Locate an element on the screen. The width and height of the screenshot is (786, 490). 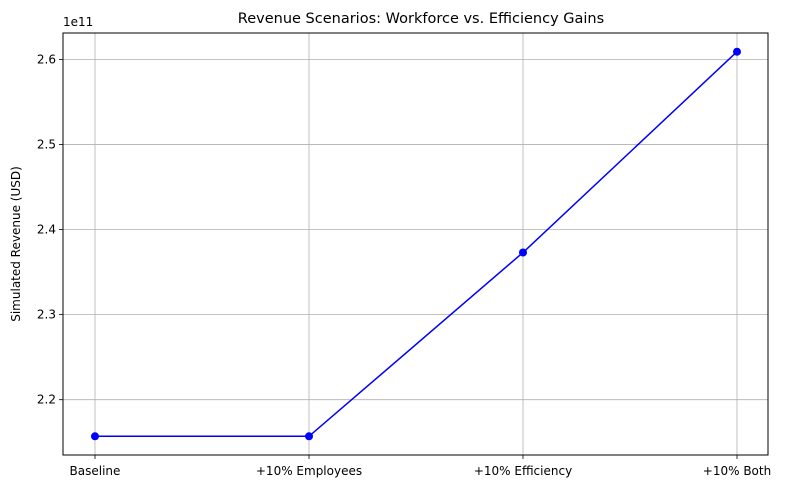
y-tick-label: 2.5 is located at coordinates (46, 144).